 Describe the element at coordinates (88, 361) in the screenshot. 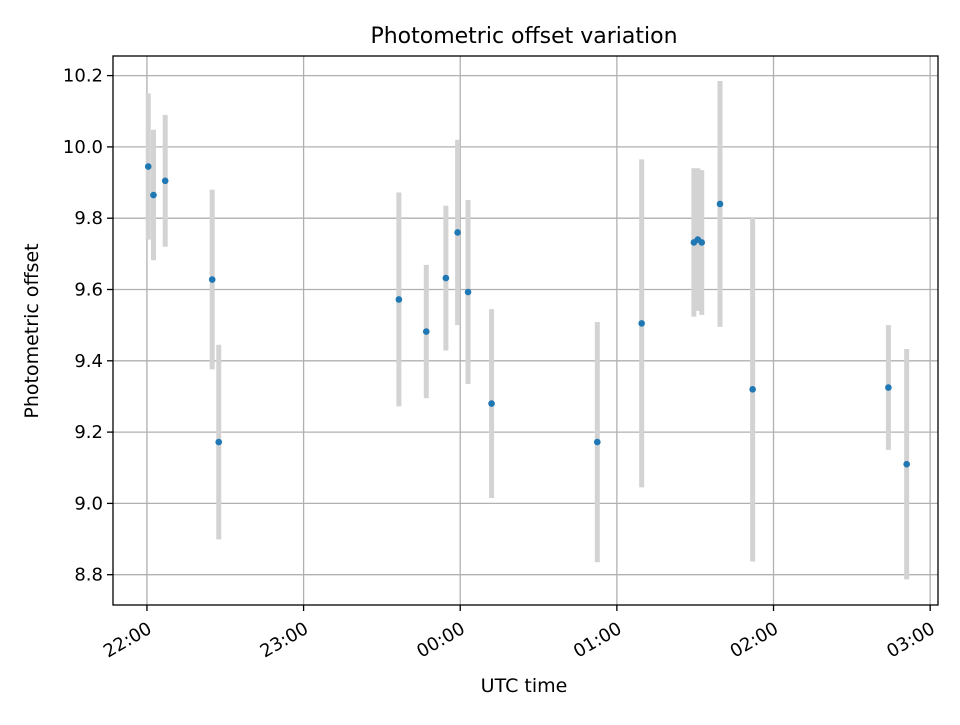

I see `y-tick-label: 9.4` at that location.